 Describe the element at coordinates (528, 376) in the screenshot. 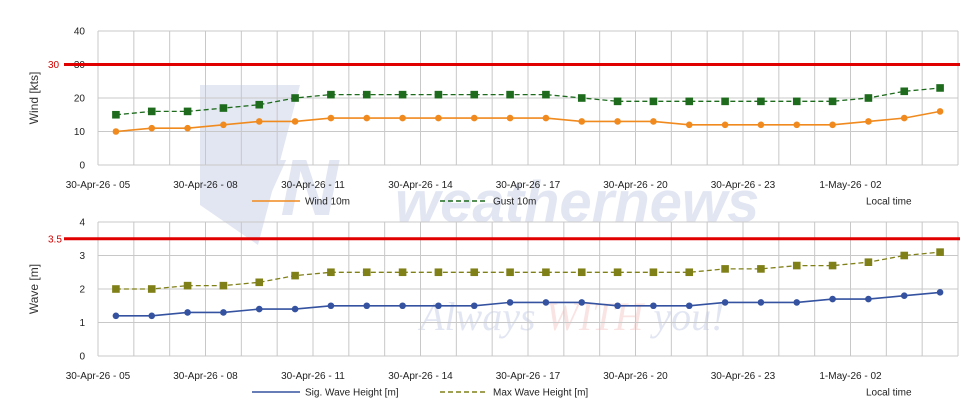

I see `wave-x-tick-label: 30-Apr-26 - 17` at that location.